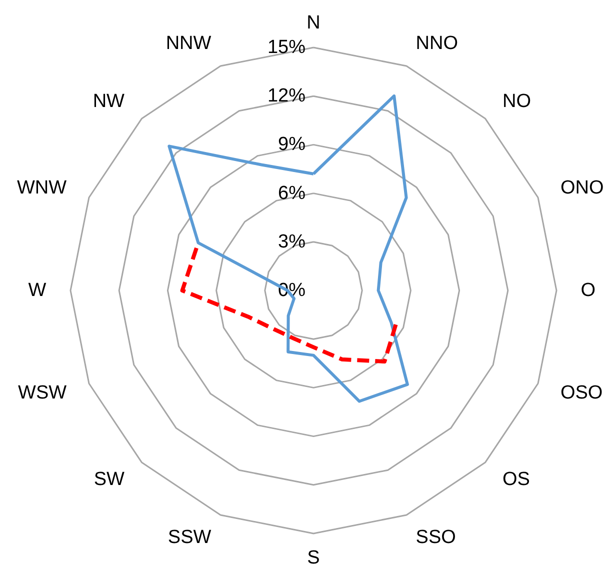  I want to click on spoke-label: WNW, so click(41, 188).